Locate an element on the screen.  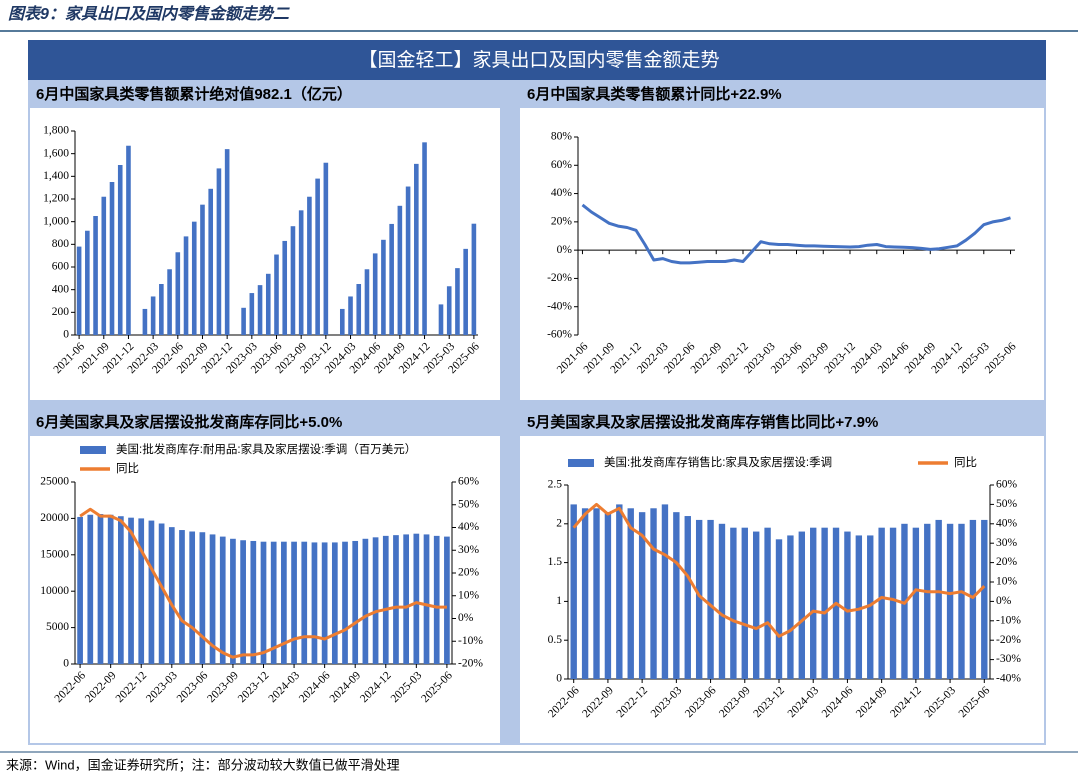
panel-title: 6月中国家具类零售额累计同比+22.9% is located at coordinates (654, 94).